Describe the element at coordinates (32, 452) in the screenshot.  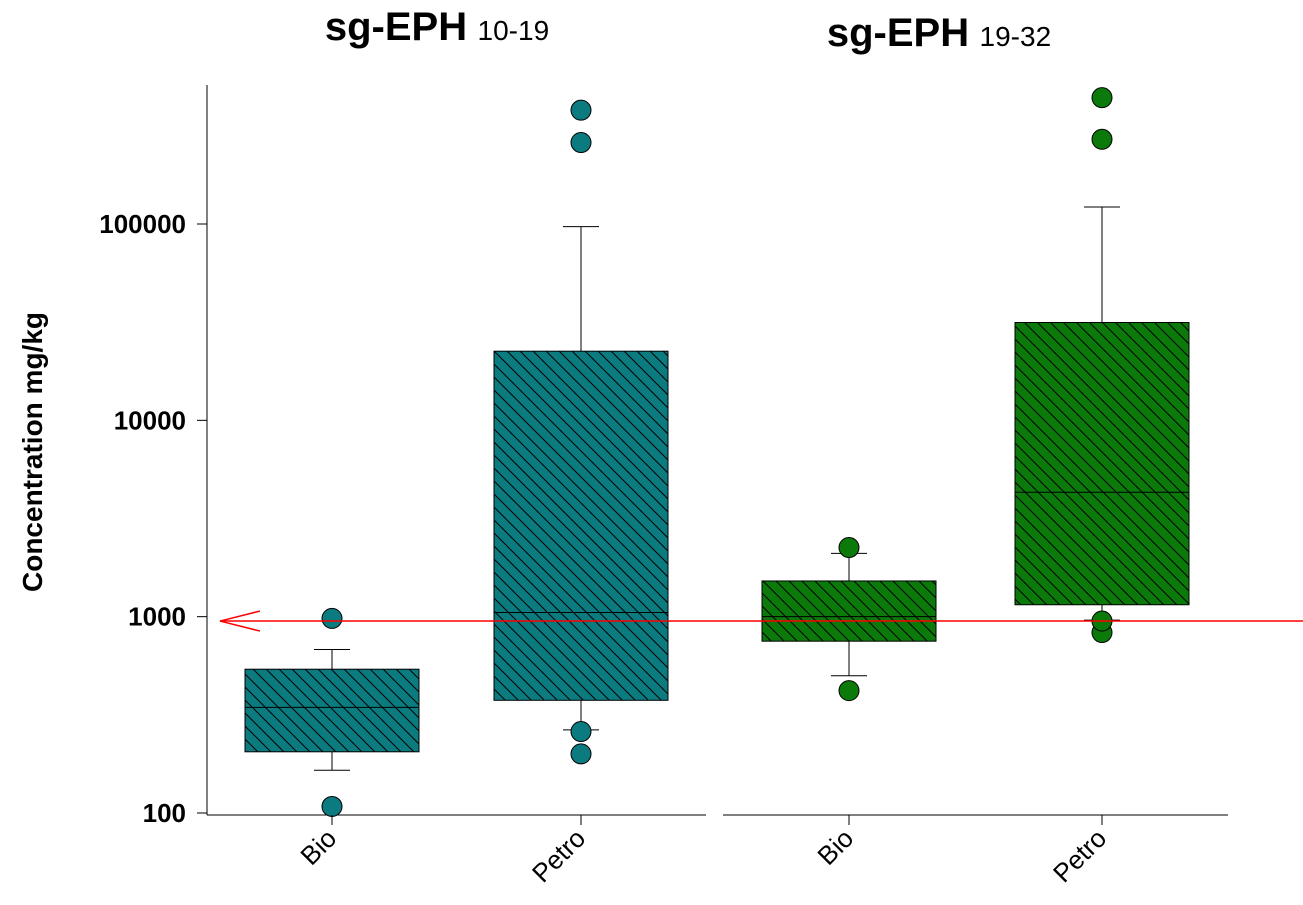
I see `y-axis-label: Concentration mg/kg` at that location.